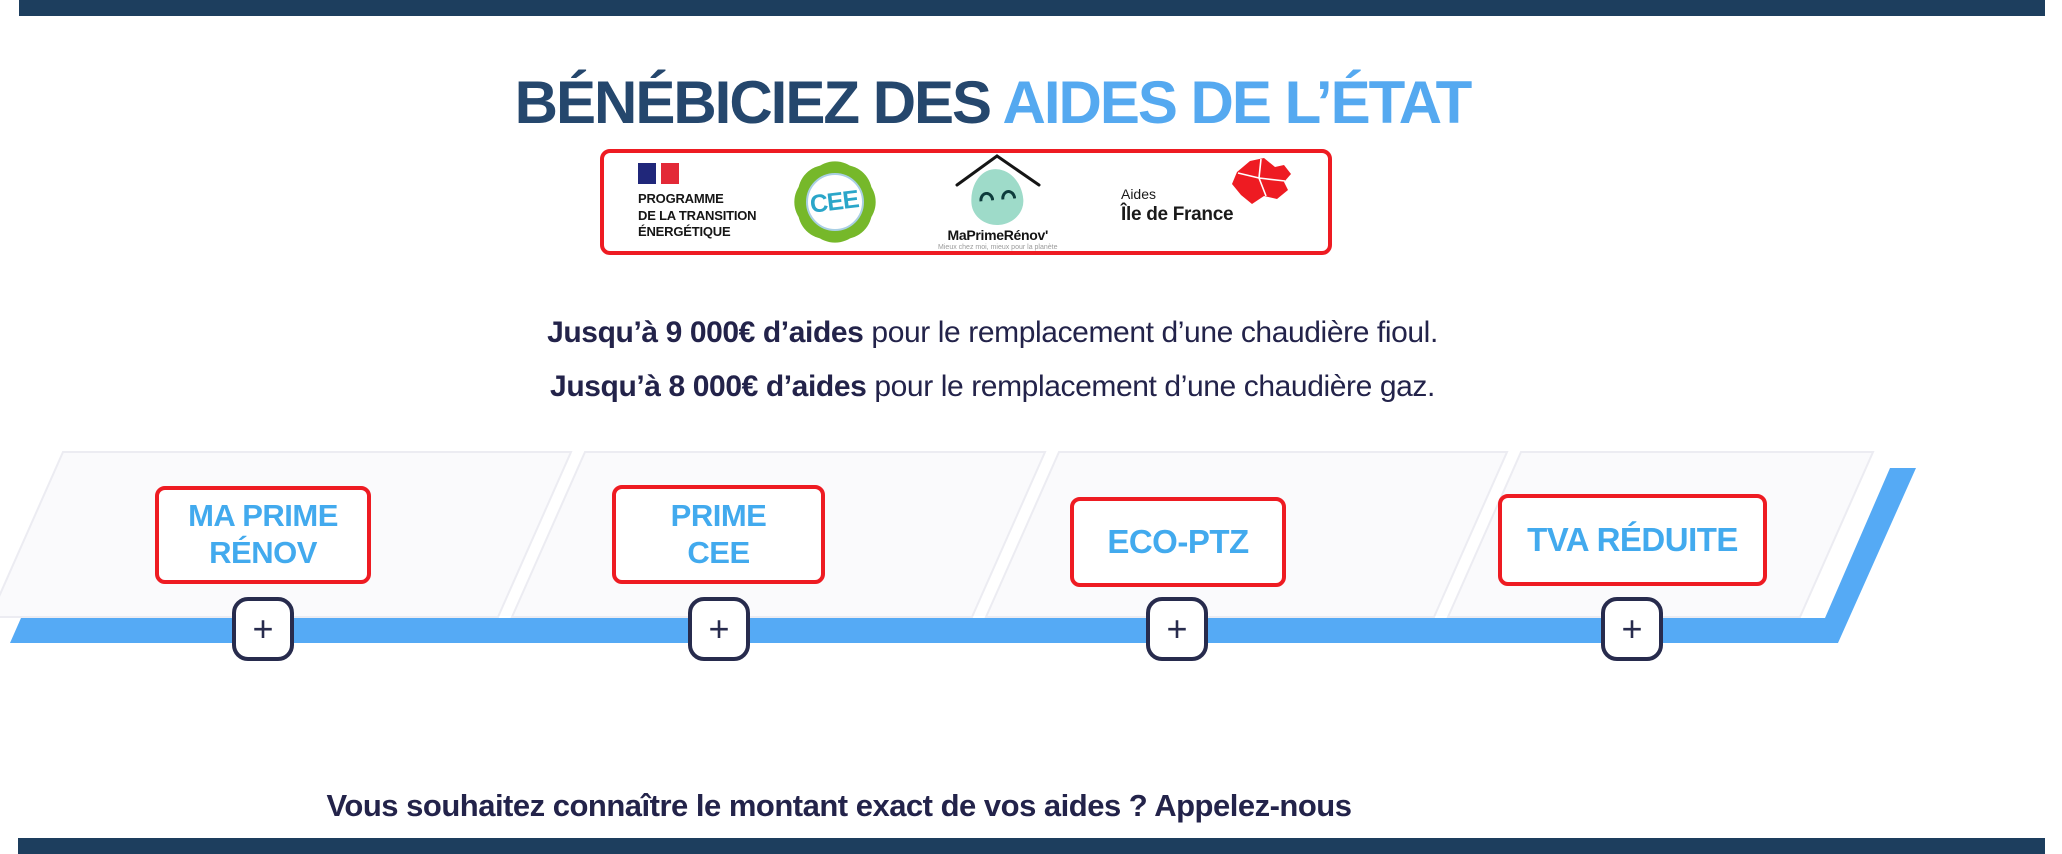 The height and width of the screenshot is (854, 2062). Describe the element at coordinates (1032, 8) in the screenshot. I see `top-bar` at that location.